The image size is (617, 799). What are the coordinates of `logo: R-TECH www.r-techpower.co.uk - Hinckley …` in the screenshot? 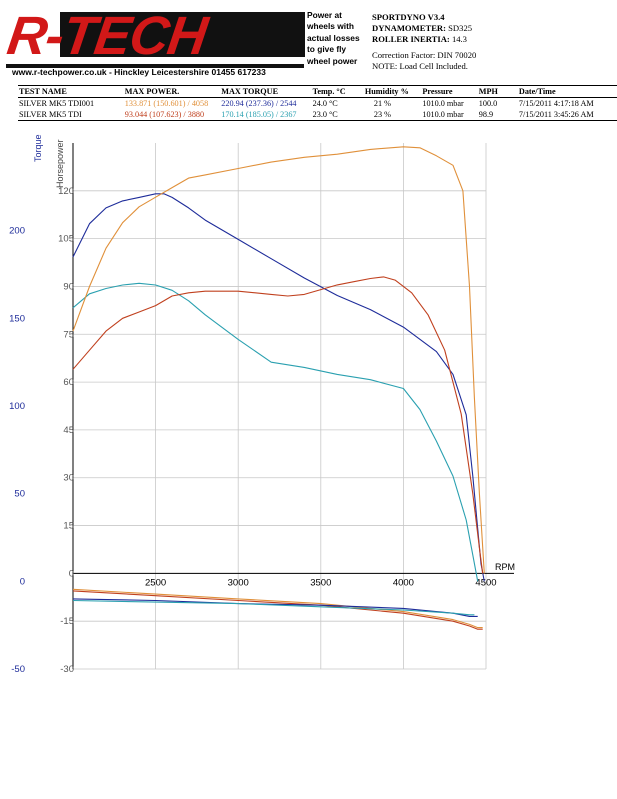 It's located at (152, 41).